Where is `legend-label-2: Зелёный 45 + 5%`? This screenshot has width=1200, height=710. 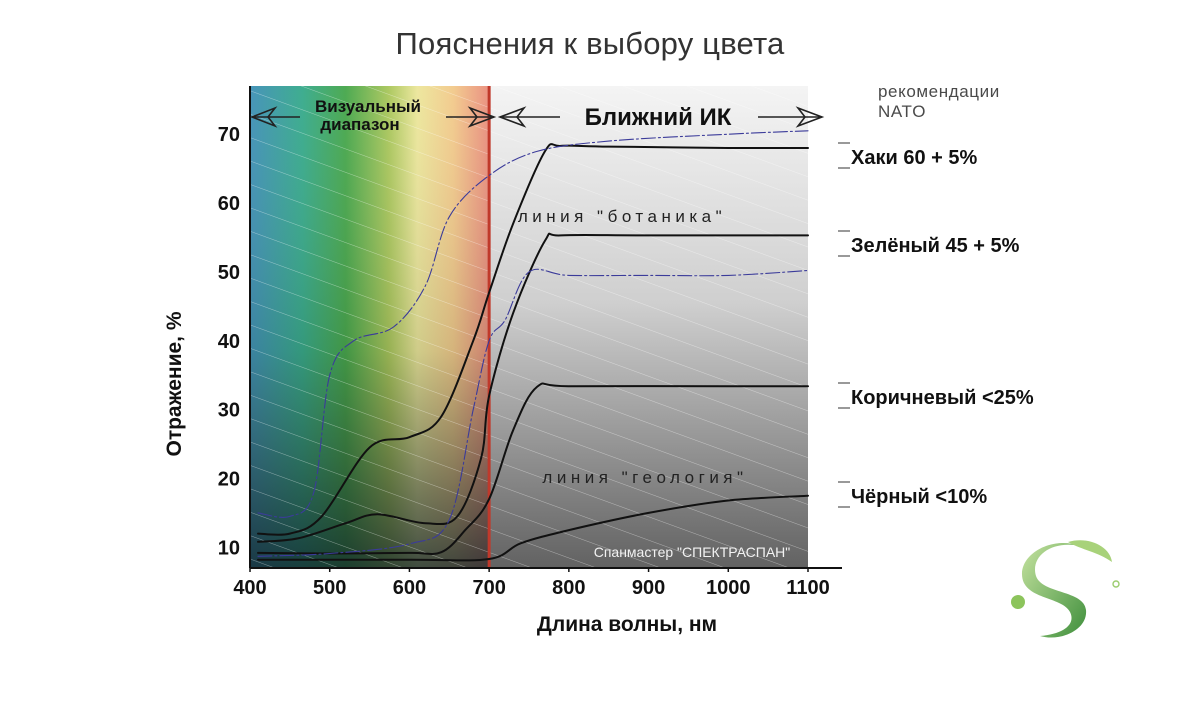 legend-label-2: Зелёный 45 + 5% is located at coordinates (935, 246).